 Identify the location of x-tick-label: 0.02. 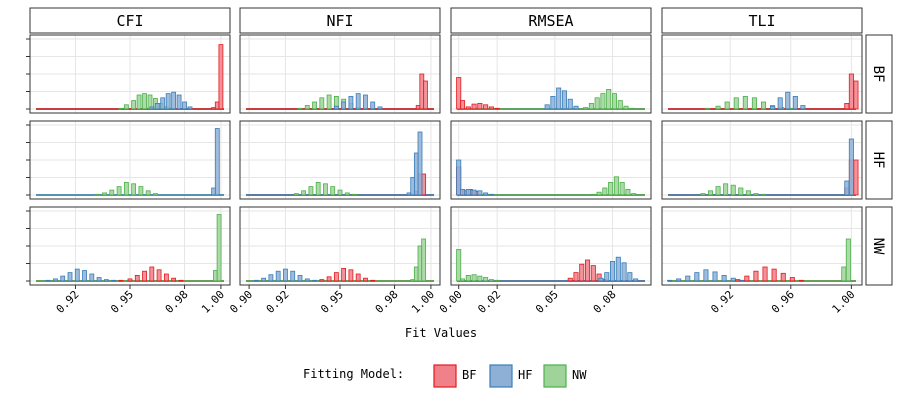
(489, 302).